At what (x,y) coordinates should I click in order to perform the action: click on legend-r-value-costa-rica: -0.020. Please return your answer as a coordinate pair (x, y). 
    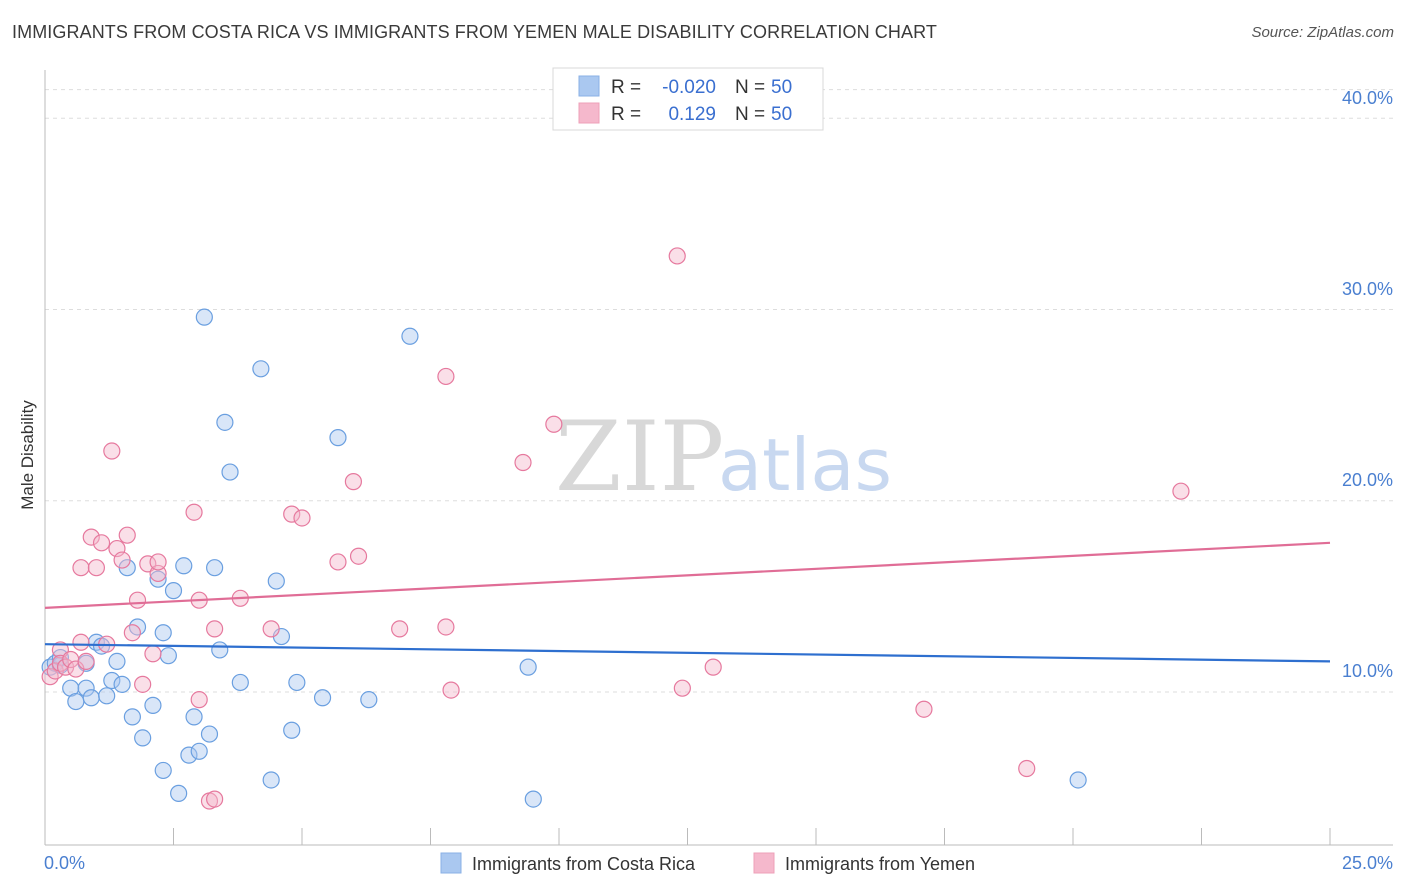
    Looking at the image, I should click on (689, 87).